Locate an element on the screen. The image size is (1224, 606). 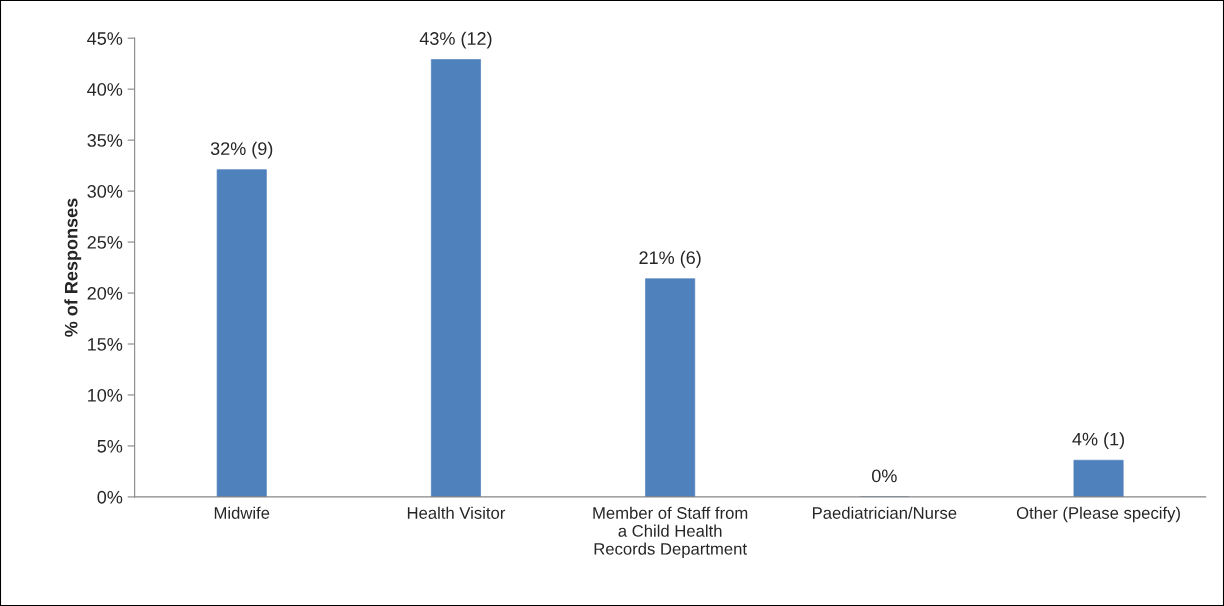
y-tick-label: 20% is located at coordinates (105, 293).